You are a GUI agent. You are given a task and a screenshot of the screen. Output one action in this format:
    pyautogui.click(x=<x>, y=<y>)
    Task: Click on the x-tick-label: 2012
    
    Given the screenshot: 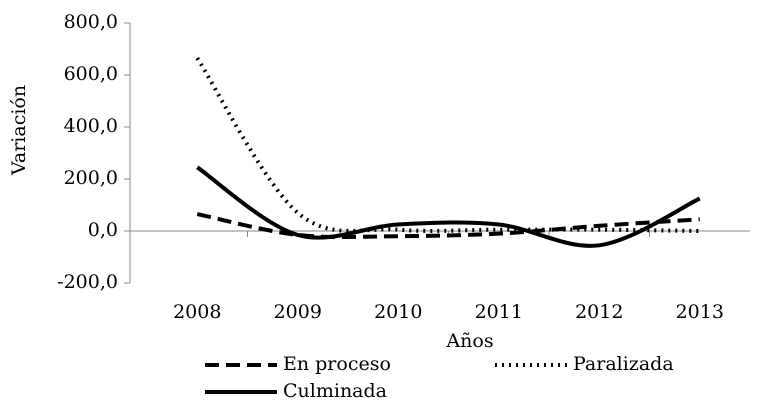 What is the action you would take?
    pyautogui.click(x=599, y=312)
    